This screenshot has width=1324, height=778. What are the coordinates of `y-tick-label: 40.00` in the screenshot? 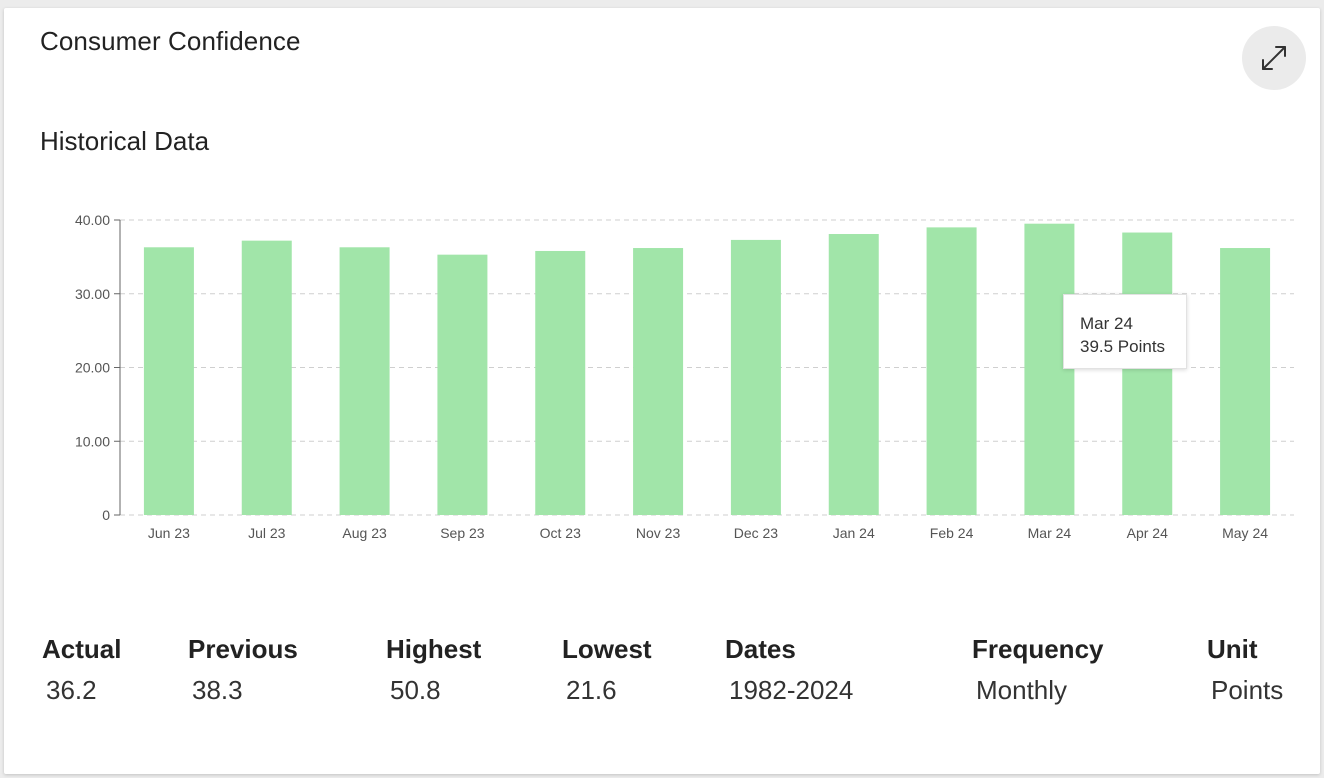 It's located at (92, 220).